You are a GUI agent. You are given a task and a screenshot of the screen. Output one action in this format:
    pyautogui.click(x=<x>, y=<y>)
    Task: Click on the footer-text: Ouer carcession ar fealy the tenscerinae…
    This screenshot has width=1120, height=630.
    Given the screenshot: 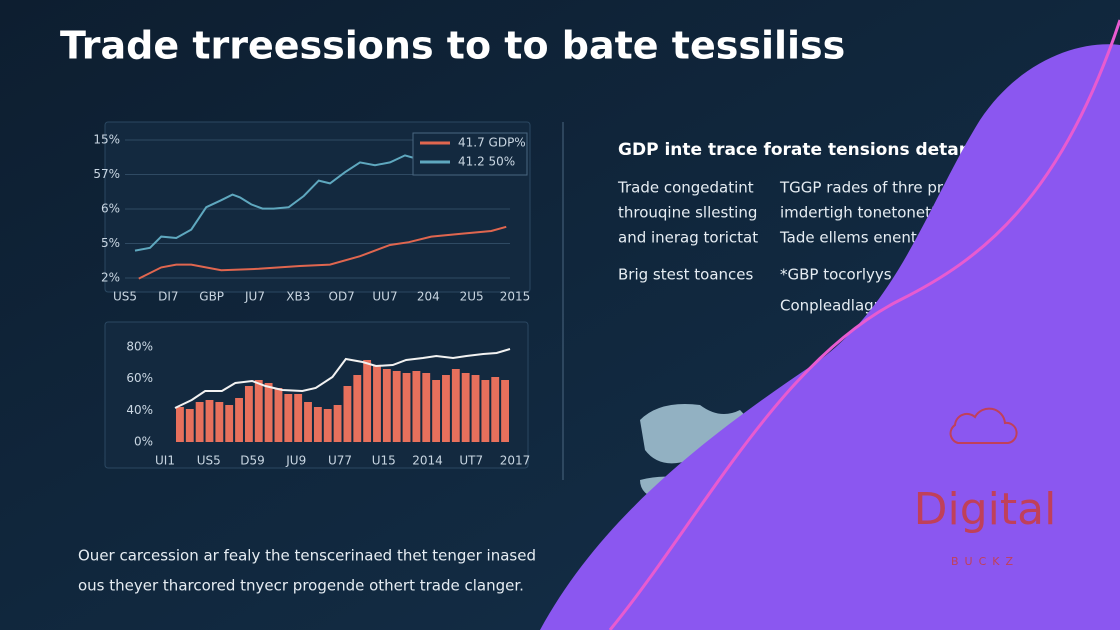 What is the action you would take?
    pyautogui.click(x=307, y=556)
    